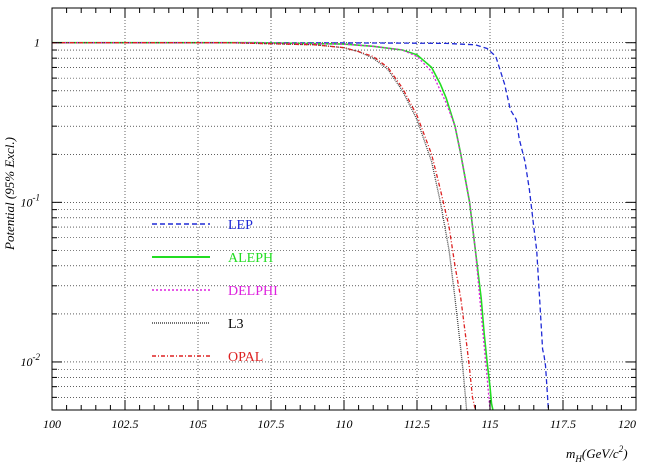 This screenshot has height=462, width=646. I want to click on y-tick-label: 10⁻¹, so click(31, 200).